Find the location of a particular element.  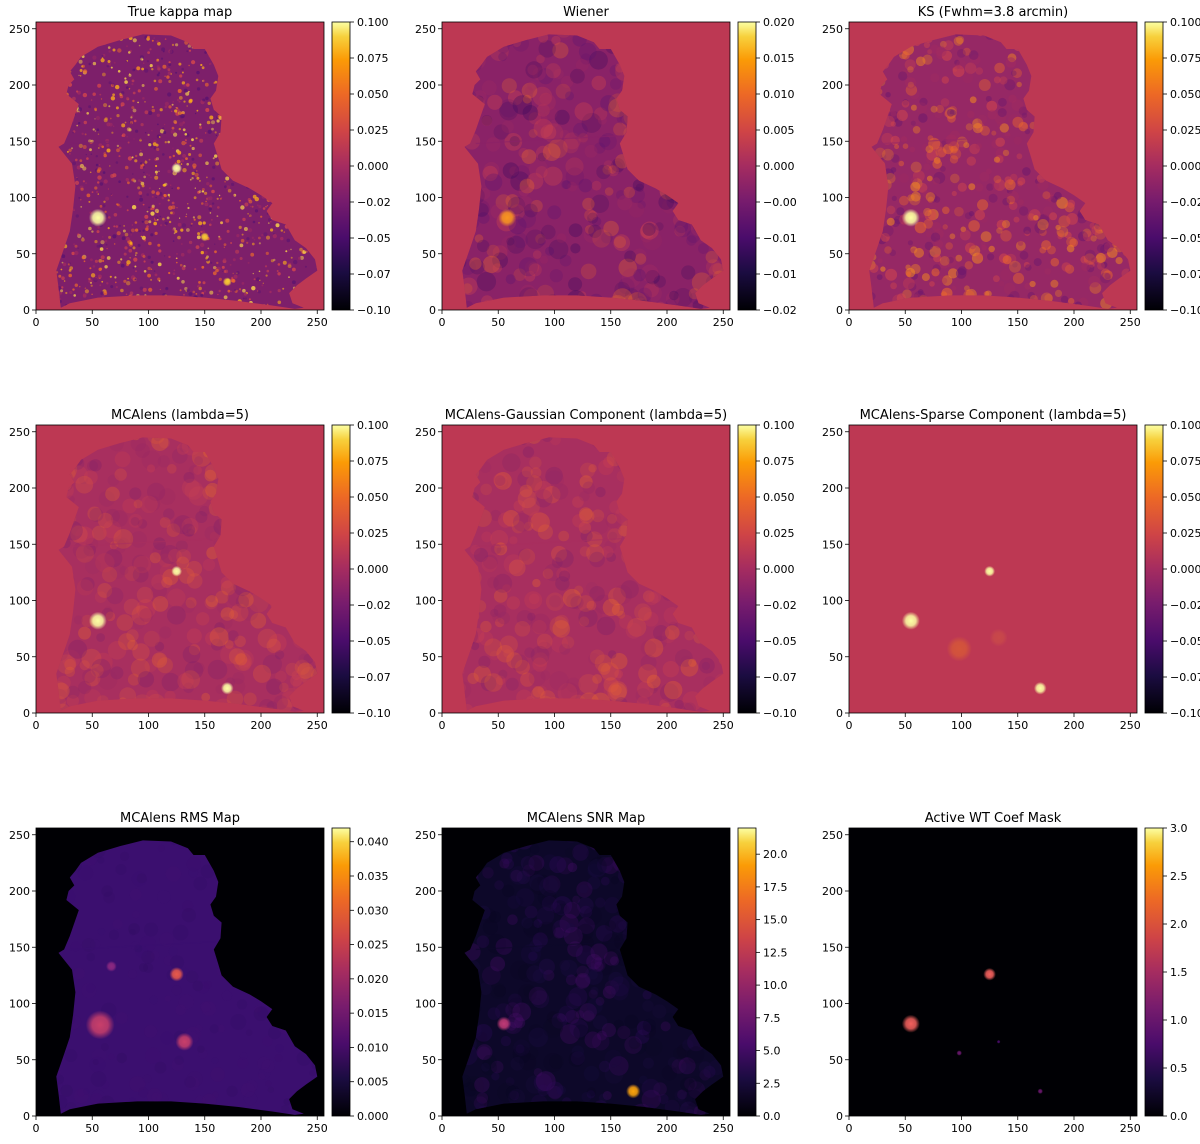

colorbar-tick-label: 1.5 is located at coordinates (1179, 972).